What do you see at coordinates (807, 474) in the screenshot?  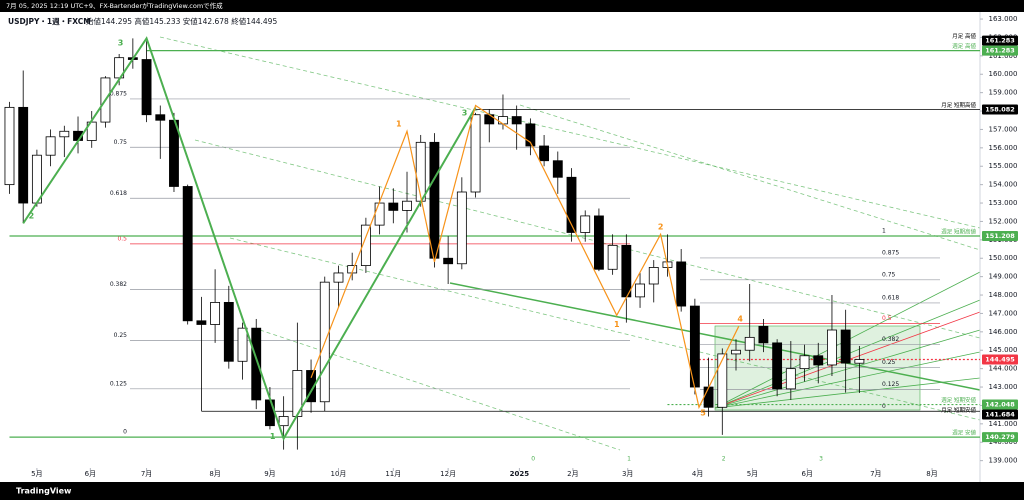 I see `x-tick-label: 6月` at bounding box center [807, 474].